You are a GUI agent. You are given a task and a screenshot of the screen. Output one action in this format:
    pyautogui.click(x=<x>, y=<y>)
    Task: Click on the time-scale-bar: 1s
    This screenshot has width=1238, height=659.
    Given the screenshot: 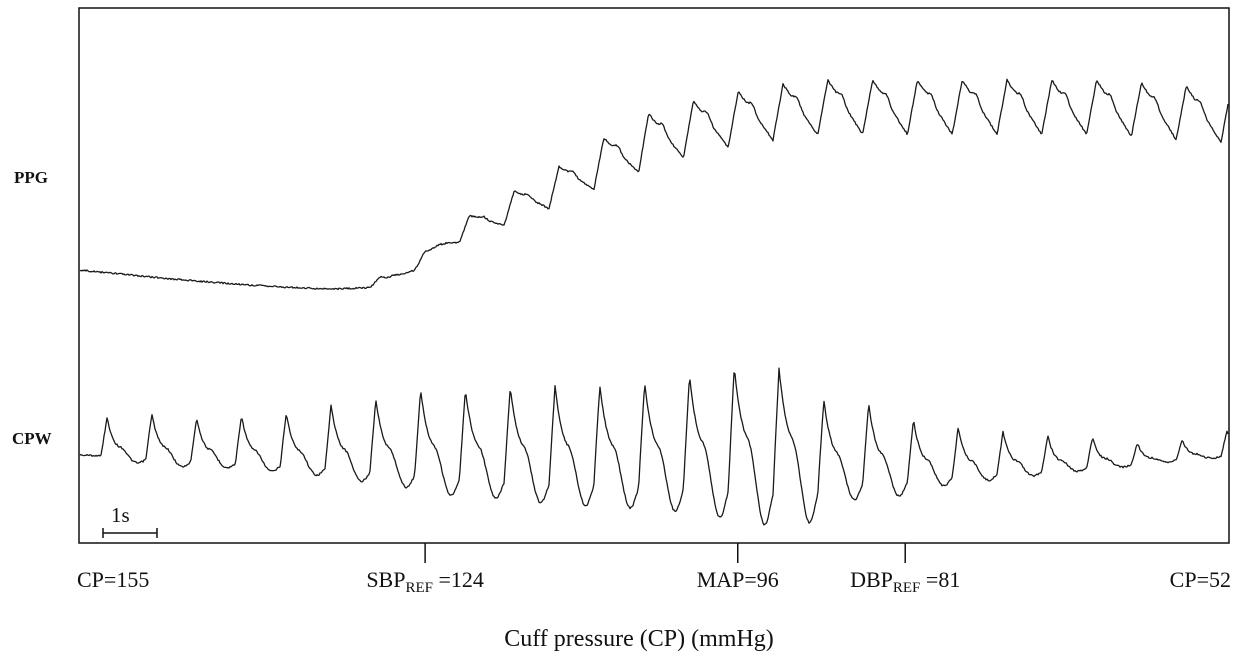 What is the action you would take?
    pyautogui.click(x=130, y=520)
    